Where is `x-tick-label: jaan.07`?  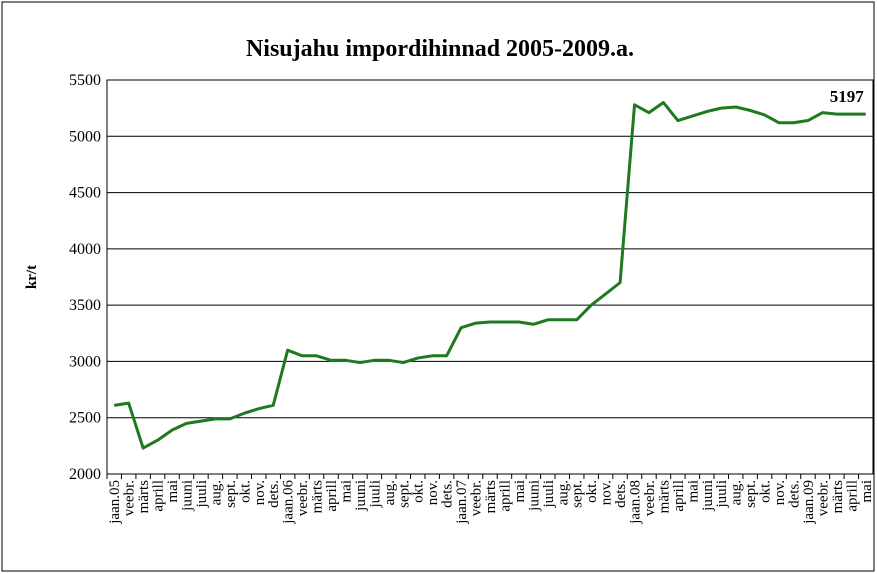
x-tick-label: jaan.07 is located at coordinates (462, 502).